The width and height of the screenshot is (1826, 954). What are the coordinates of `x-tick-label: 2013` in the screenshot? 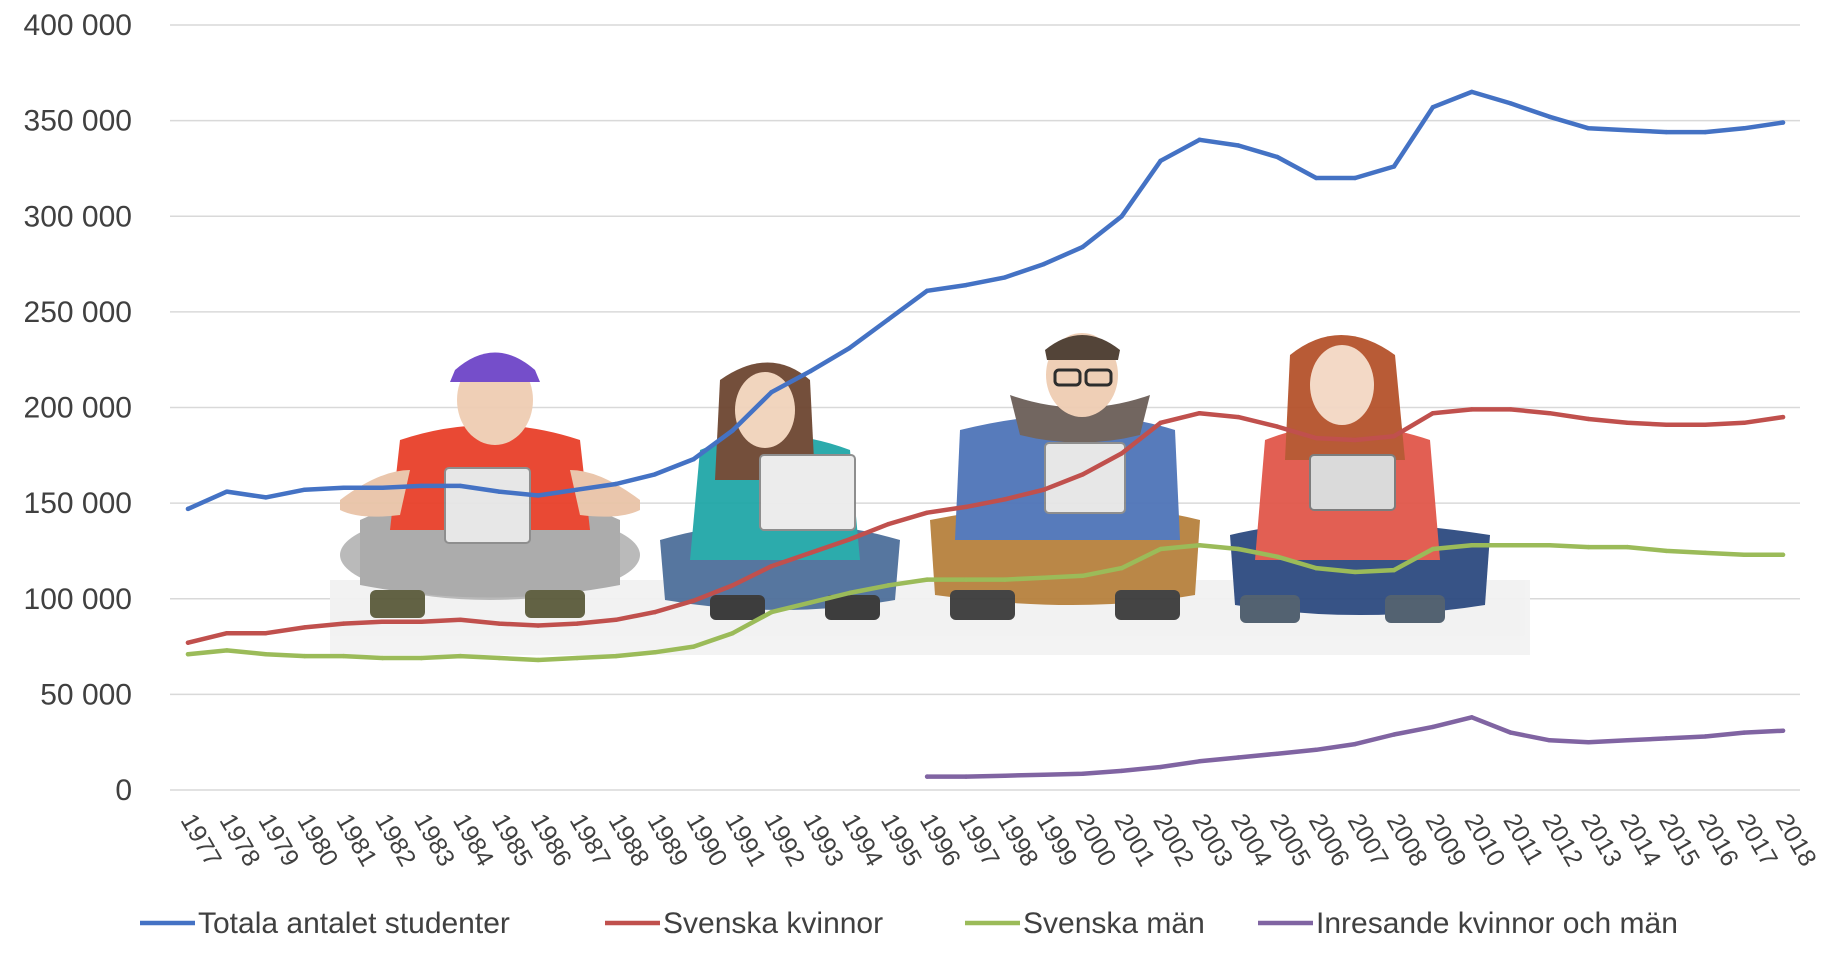 It's located at (1601, 840).